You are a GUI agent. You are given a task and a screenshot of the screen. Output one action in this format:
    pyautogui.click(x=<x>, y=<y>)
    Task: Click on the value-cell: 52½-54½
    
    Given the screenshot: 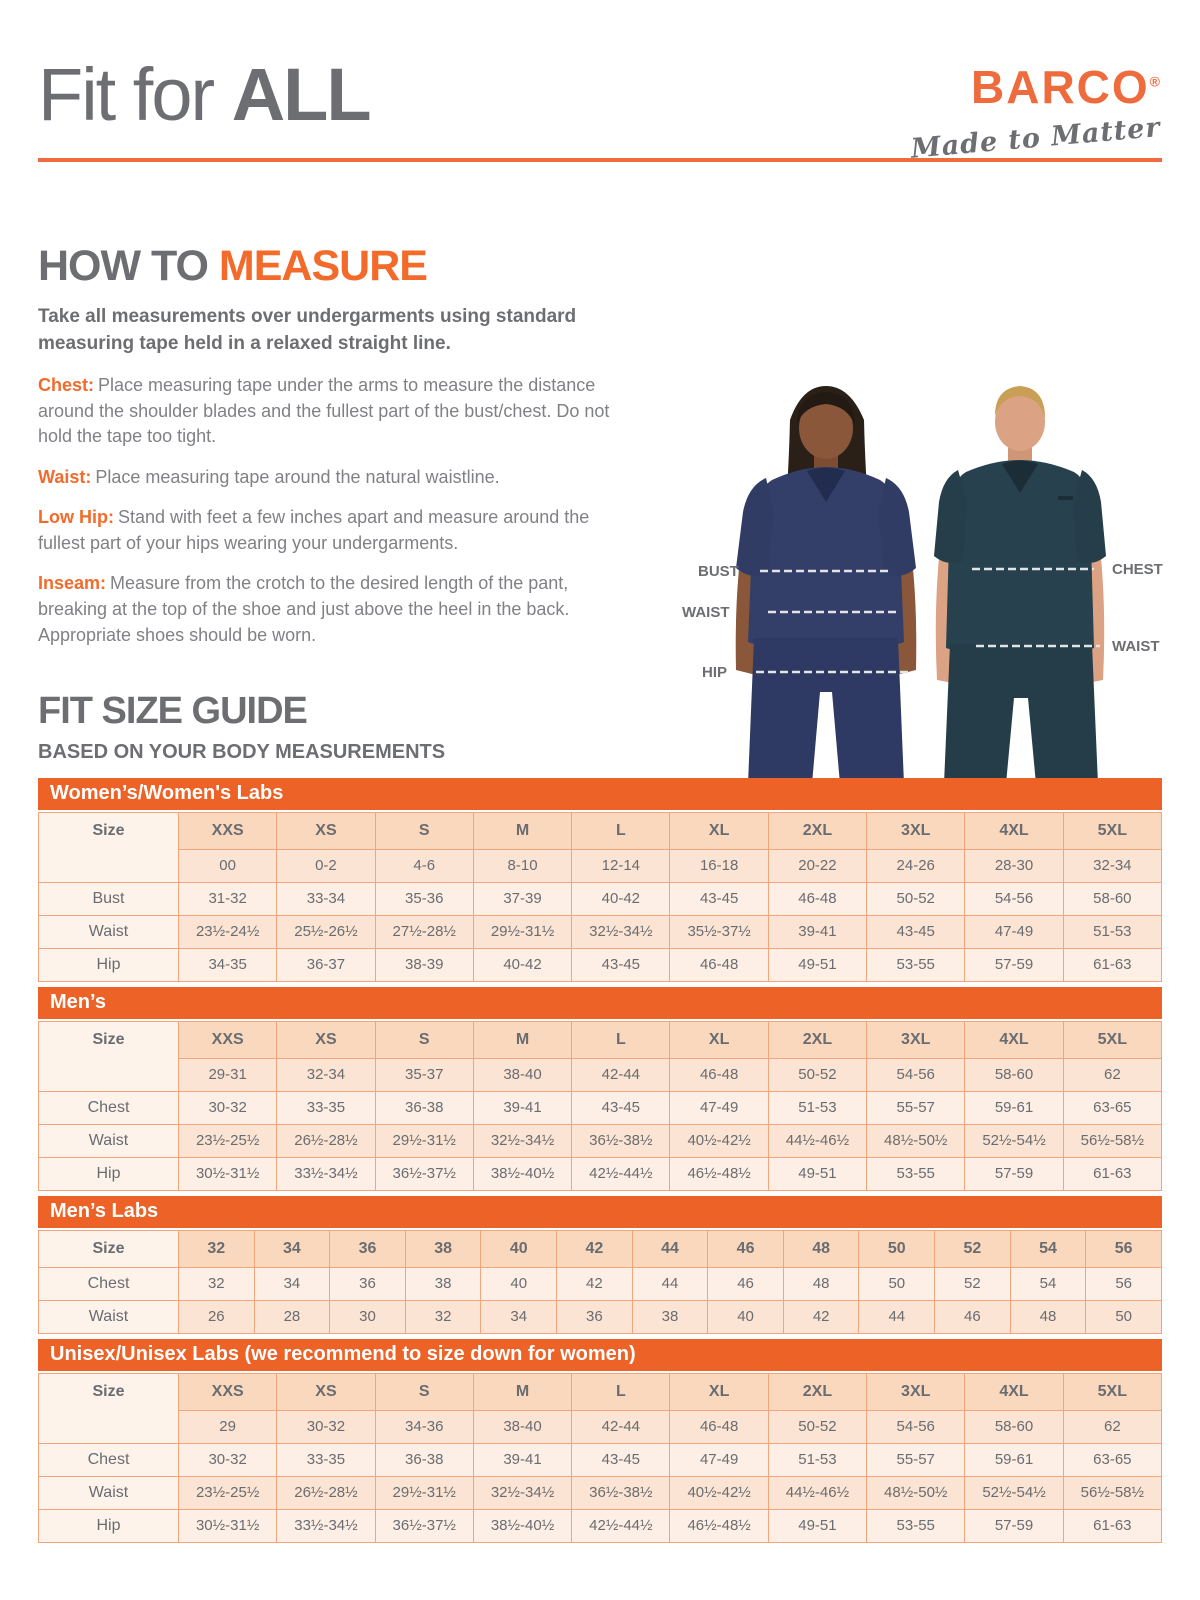 What is the action you would take?
    pyautogui.click(x=1014, y=1140)
    